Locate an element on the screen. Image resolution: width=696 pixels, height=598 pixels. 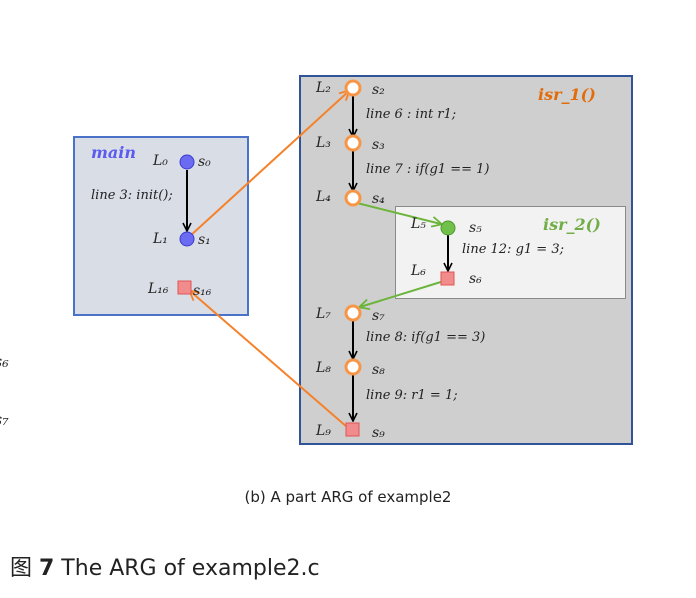
label-s1: s₁ is located at coordinates (204, 240).